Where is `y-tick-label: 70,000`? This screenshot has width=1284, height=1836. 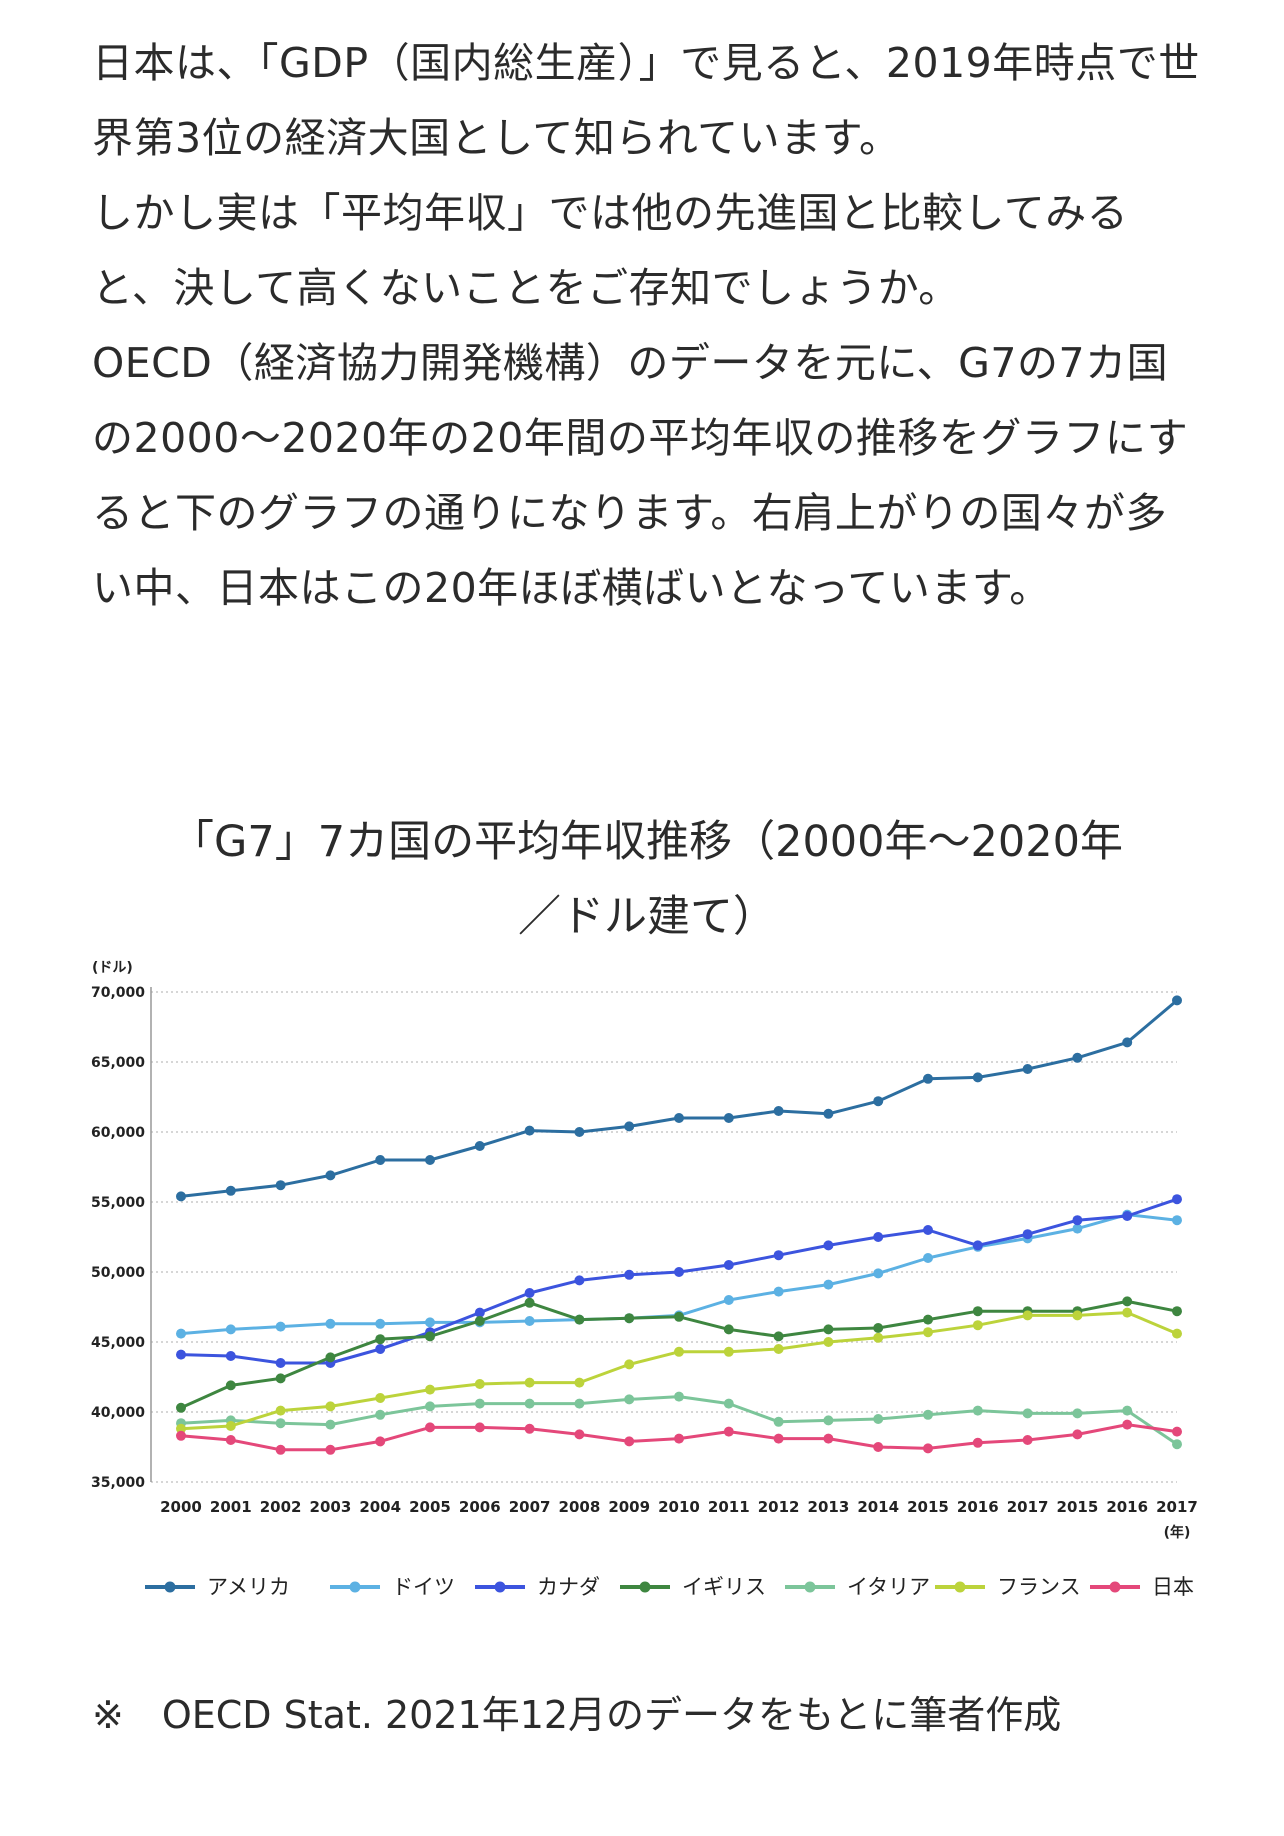
y-tick-label: 70,000 is located at coordinates (118, 993).